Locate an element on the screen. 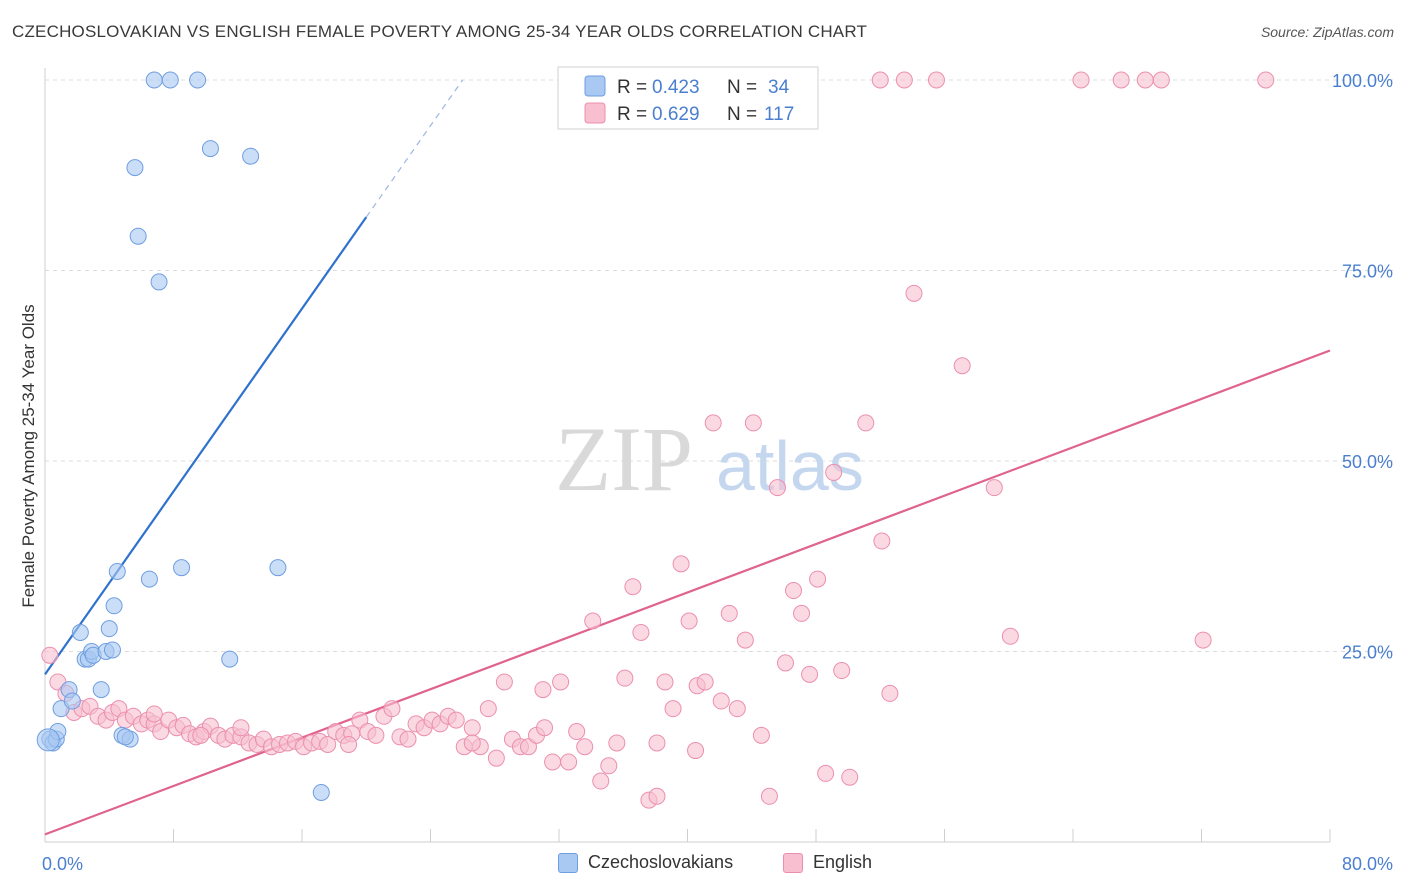 This screenshot has width=1406, height=892. point-czechoslovakians-cluster is located at coordinates (48, 740).